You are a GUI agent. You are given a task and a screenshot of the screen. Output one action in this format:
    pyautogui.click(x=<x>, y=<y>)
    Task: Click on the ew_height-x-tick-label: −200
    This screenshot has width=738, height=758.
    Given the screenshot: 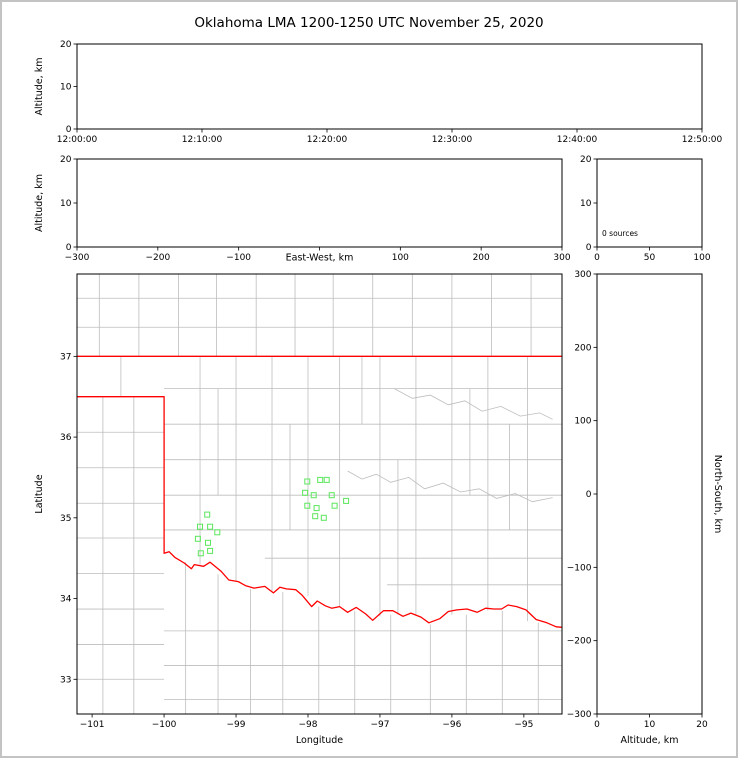 What is the action you would take?
    pyautogui.click(x=157, y=258)
    